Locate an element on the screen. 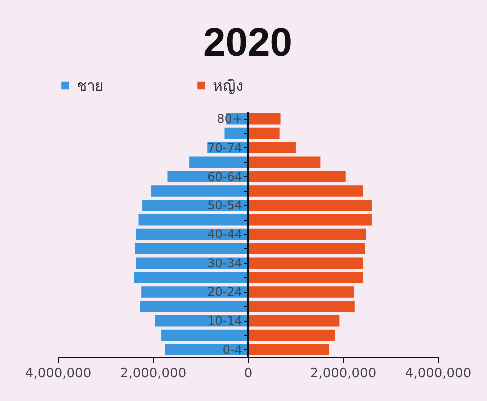 The width and height of the screenshot is (487, 401). y-tick-label: 0-4 is located at coordinates (232, 349).